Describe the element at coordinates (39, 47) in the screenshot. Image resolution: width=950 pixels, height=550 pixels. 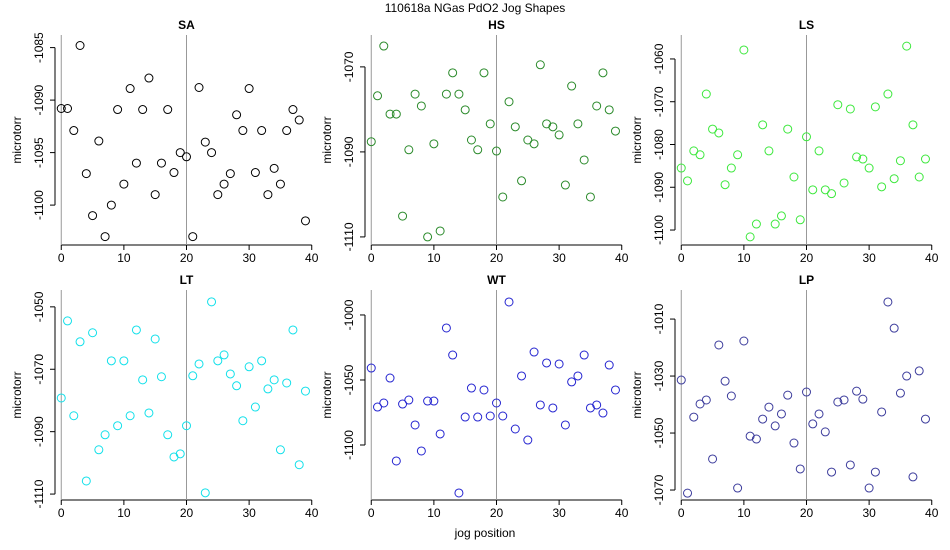
I see `y-tick-label: -1085` at that location.